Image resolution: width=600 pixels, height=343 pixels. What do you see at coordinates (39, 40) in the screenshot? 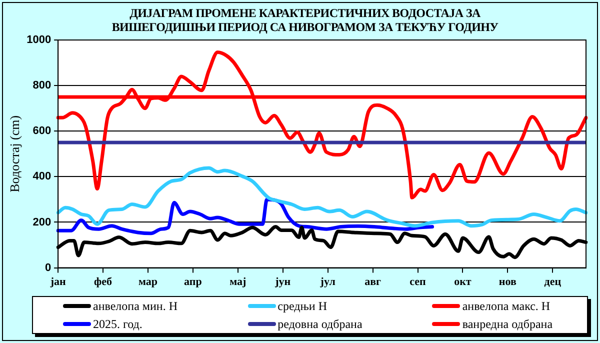
I see `y-tick-label: 1000` at bounding box center [39, 40].